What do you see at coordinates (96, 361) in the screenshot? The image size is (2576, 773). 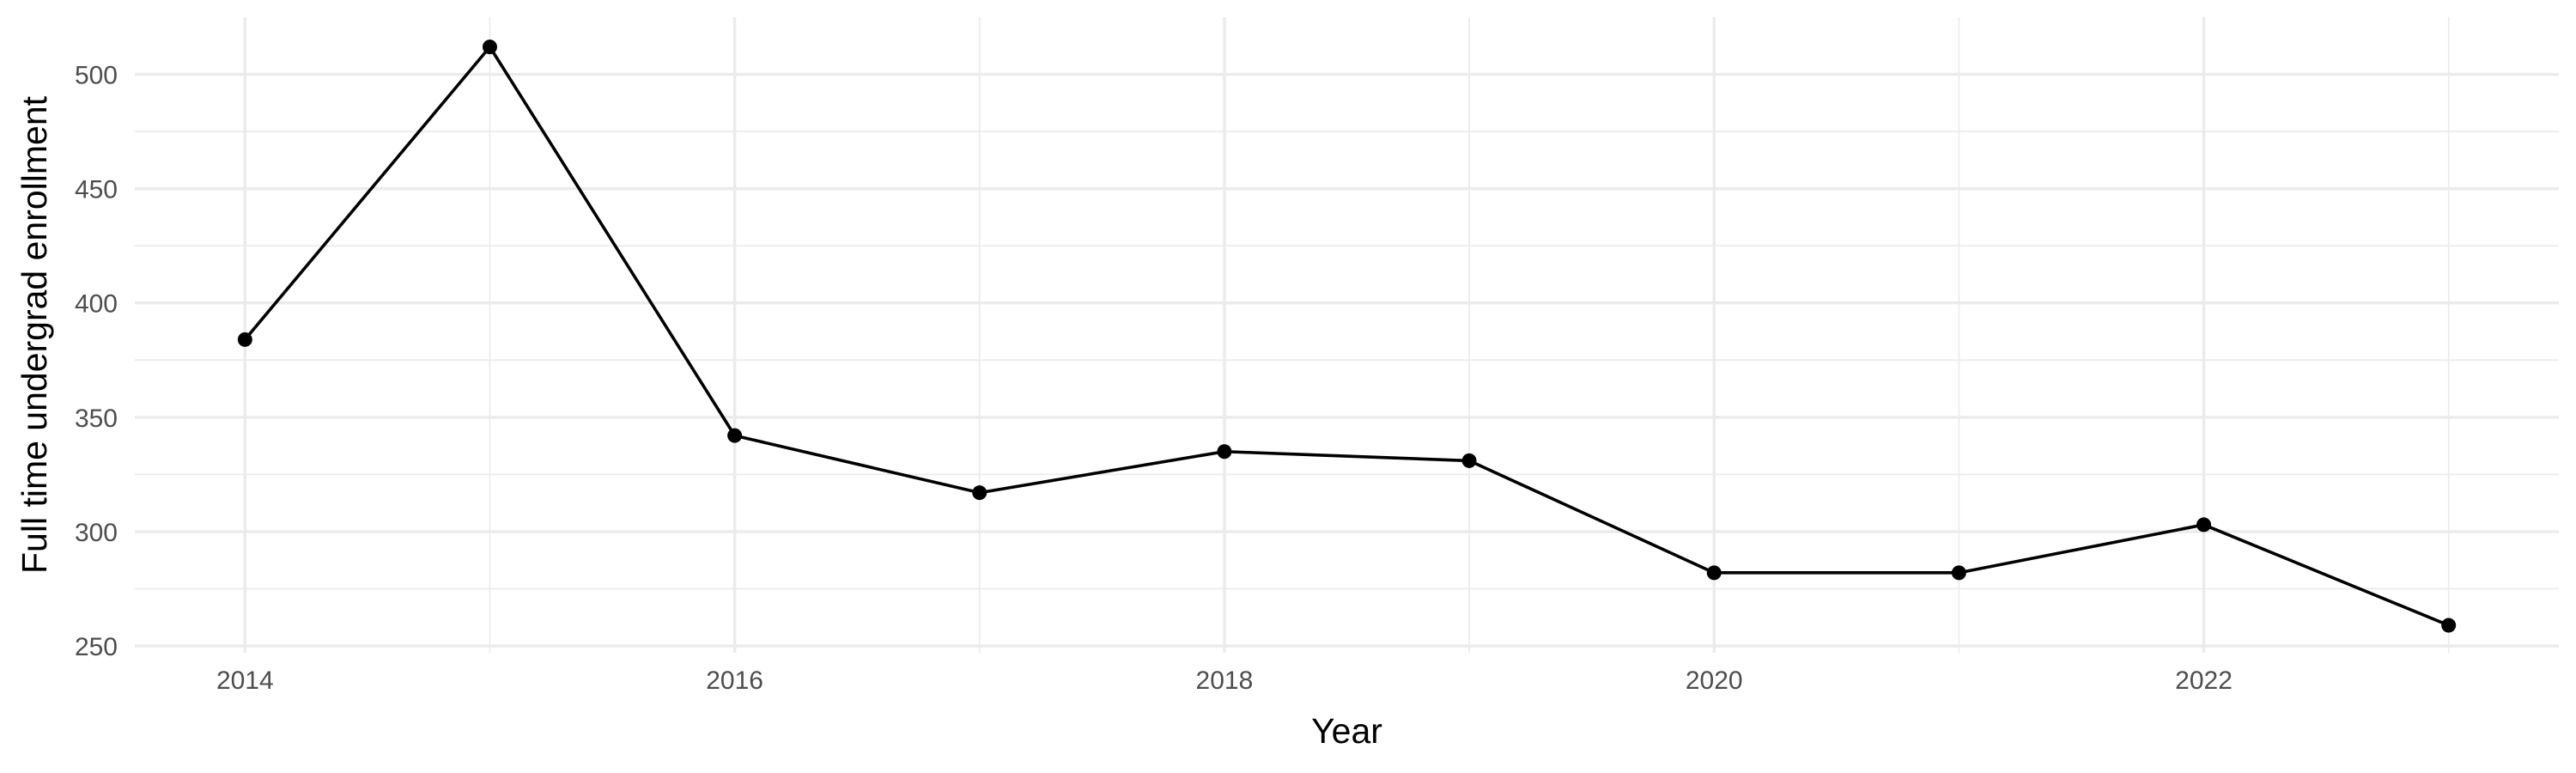 I see `y-axis-ticks: 250 300 350 400 450 500` at bounding box center [96, 361].